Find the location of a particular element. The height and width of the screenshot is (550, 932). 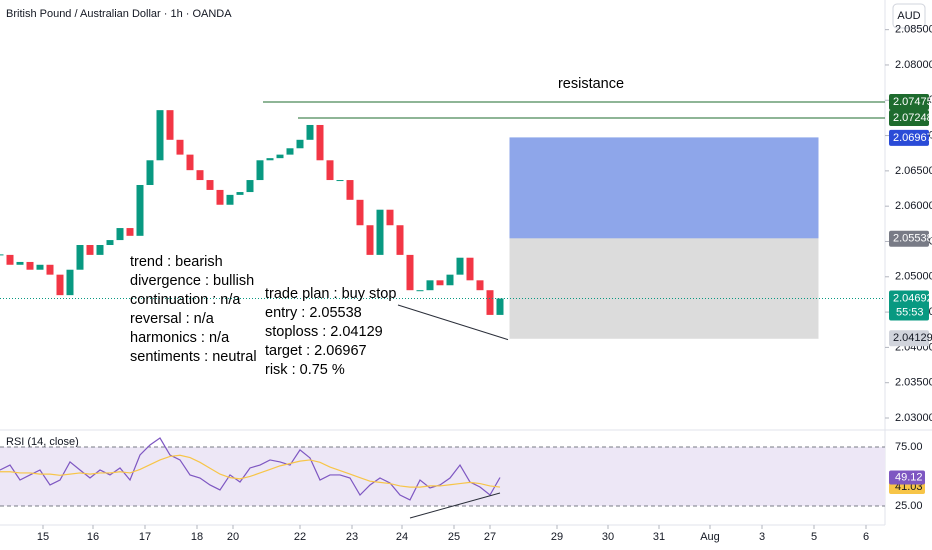

y-tick-label: 2.06500 is located at coordinates (913, 171).